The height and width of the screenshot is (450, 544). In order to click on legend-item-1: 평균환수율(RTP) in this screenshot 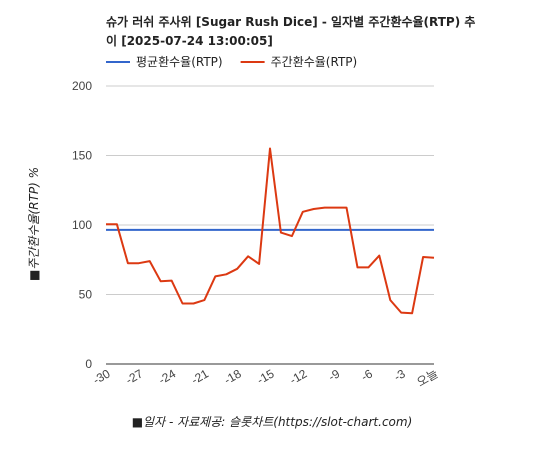, I will do `click(164, 62)`.